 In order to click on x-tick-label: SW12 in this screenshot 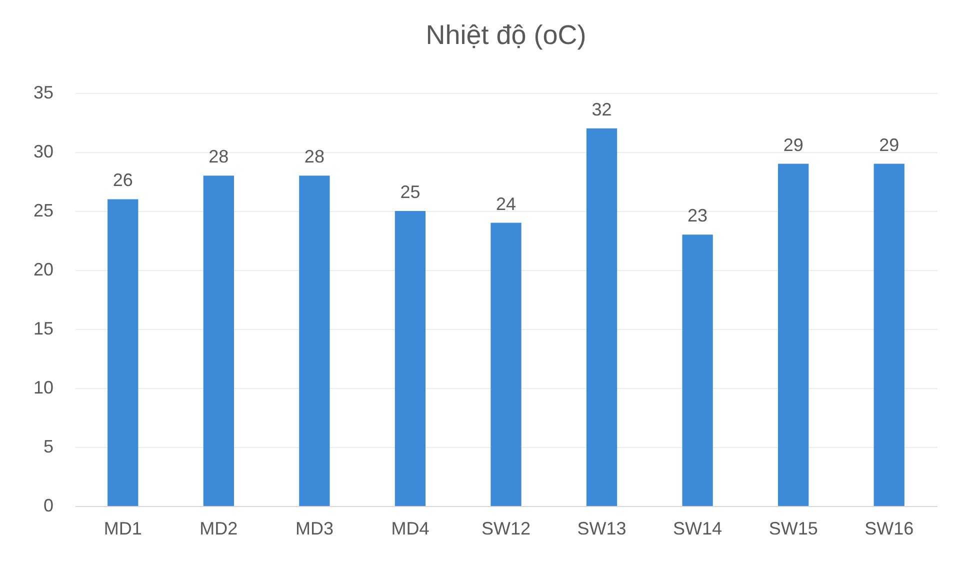, I will do `click(506, 528)`.